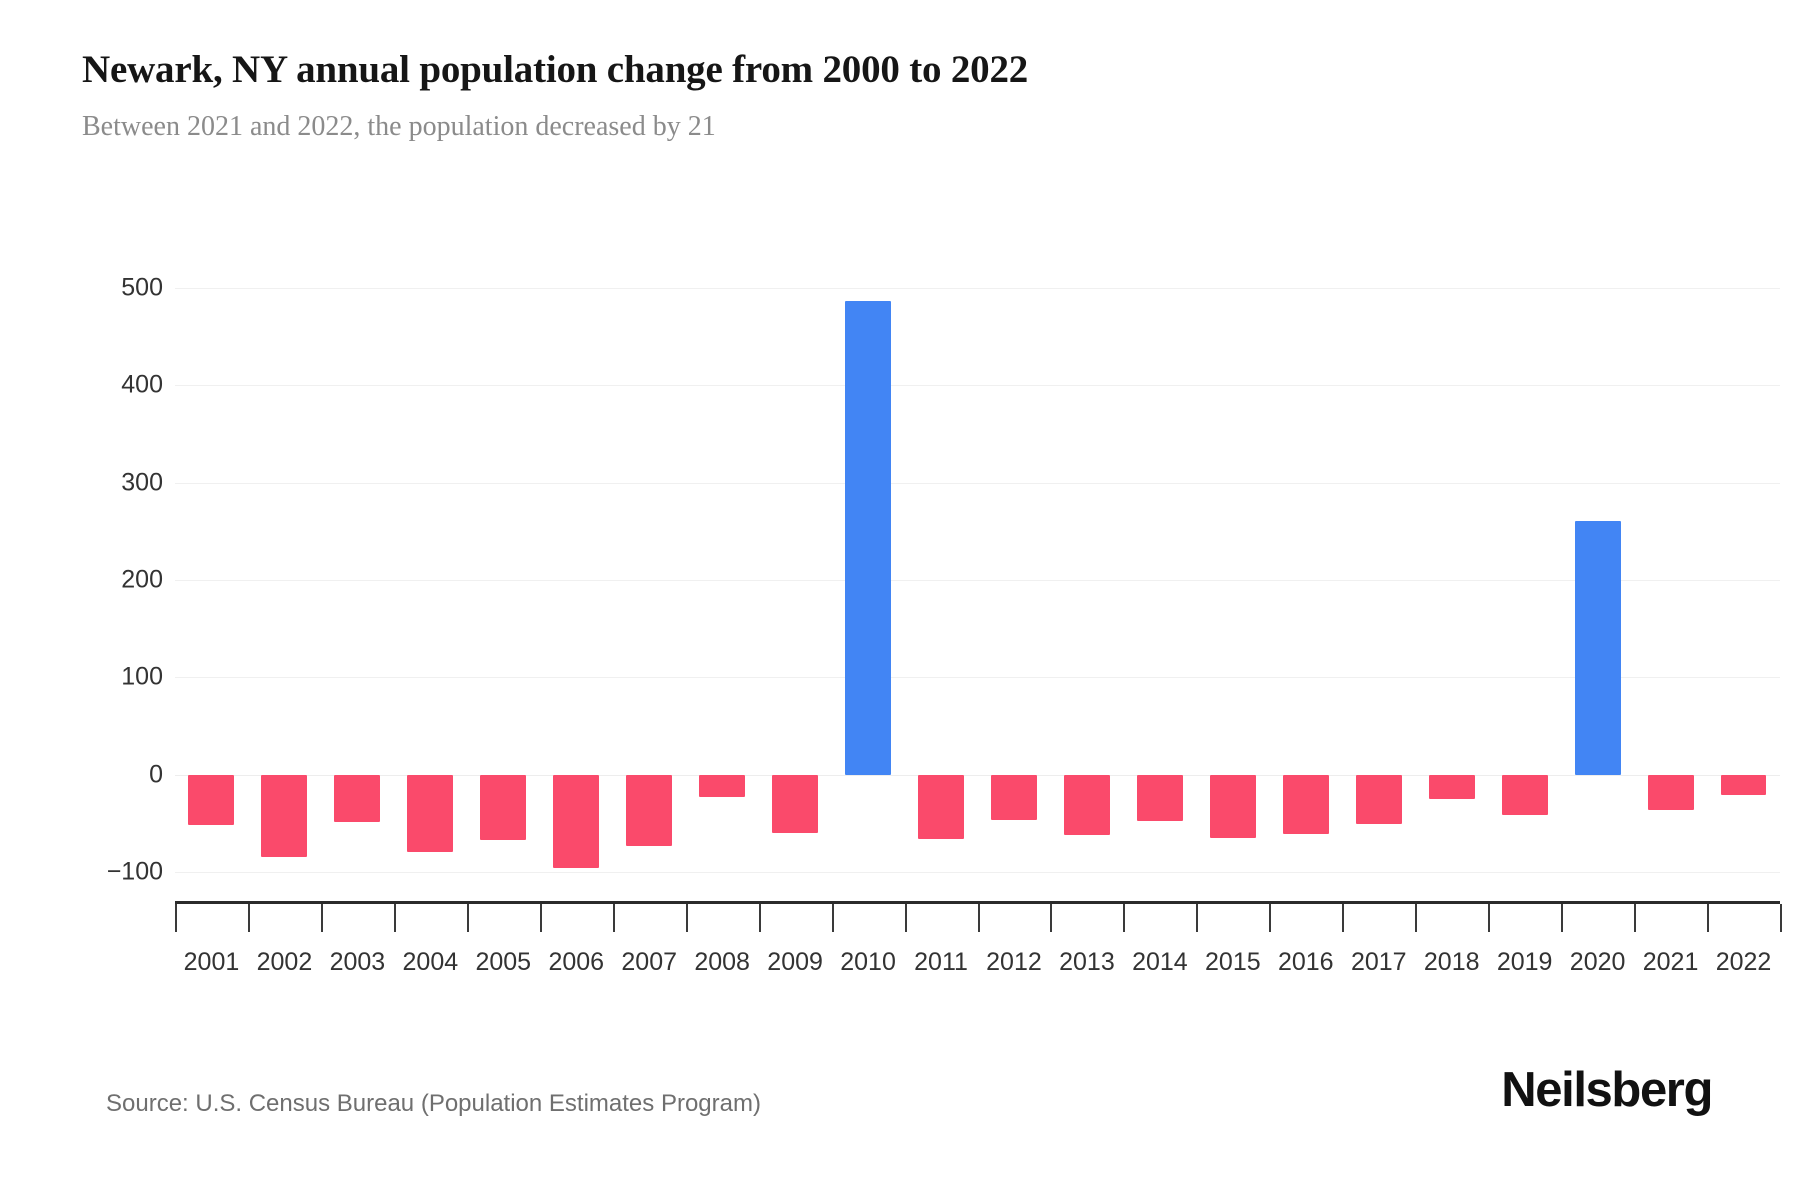 The image size is (1800, 1200). Describe the element at coordinates (1014, 962) in the screenshot. I see `x-tick-label-2012: 2012` at that location.